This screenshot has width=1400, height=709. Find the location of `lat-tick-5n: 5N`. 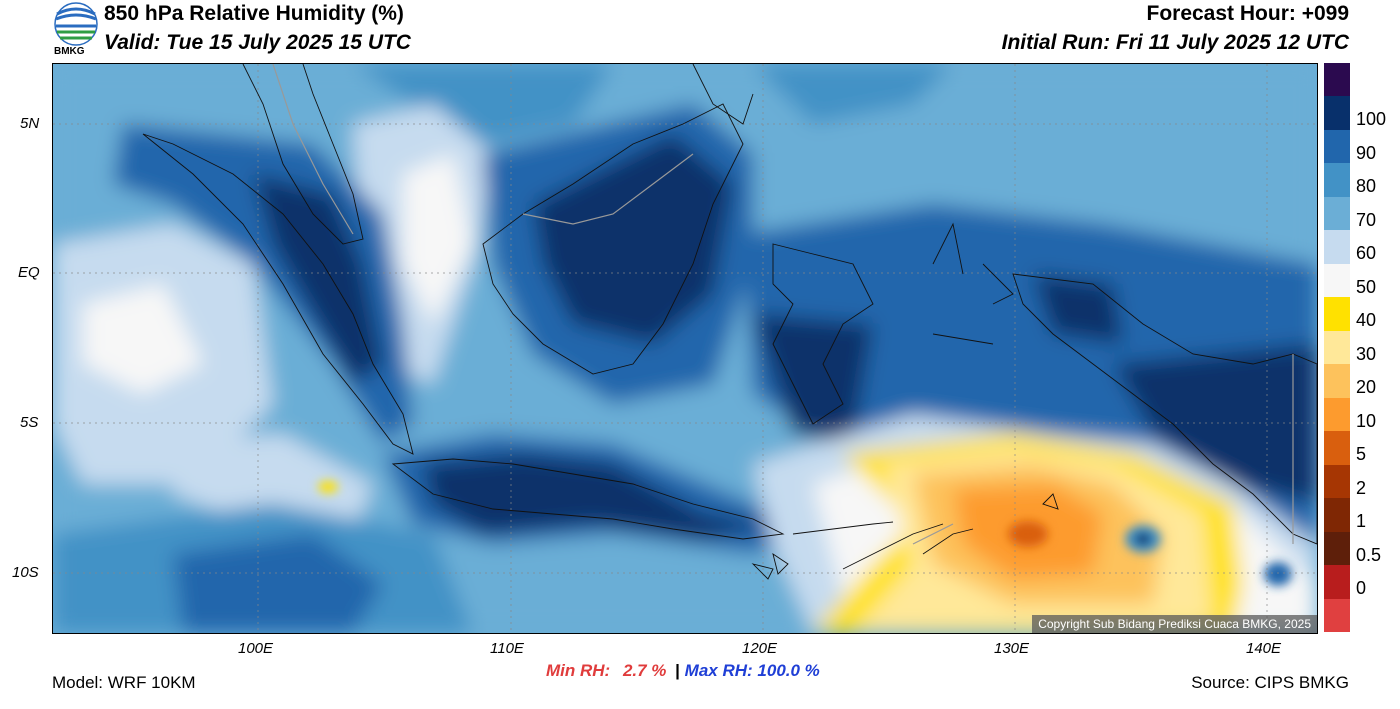

lat-tick-5n: 5N is located at coordinates (30, 123).